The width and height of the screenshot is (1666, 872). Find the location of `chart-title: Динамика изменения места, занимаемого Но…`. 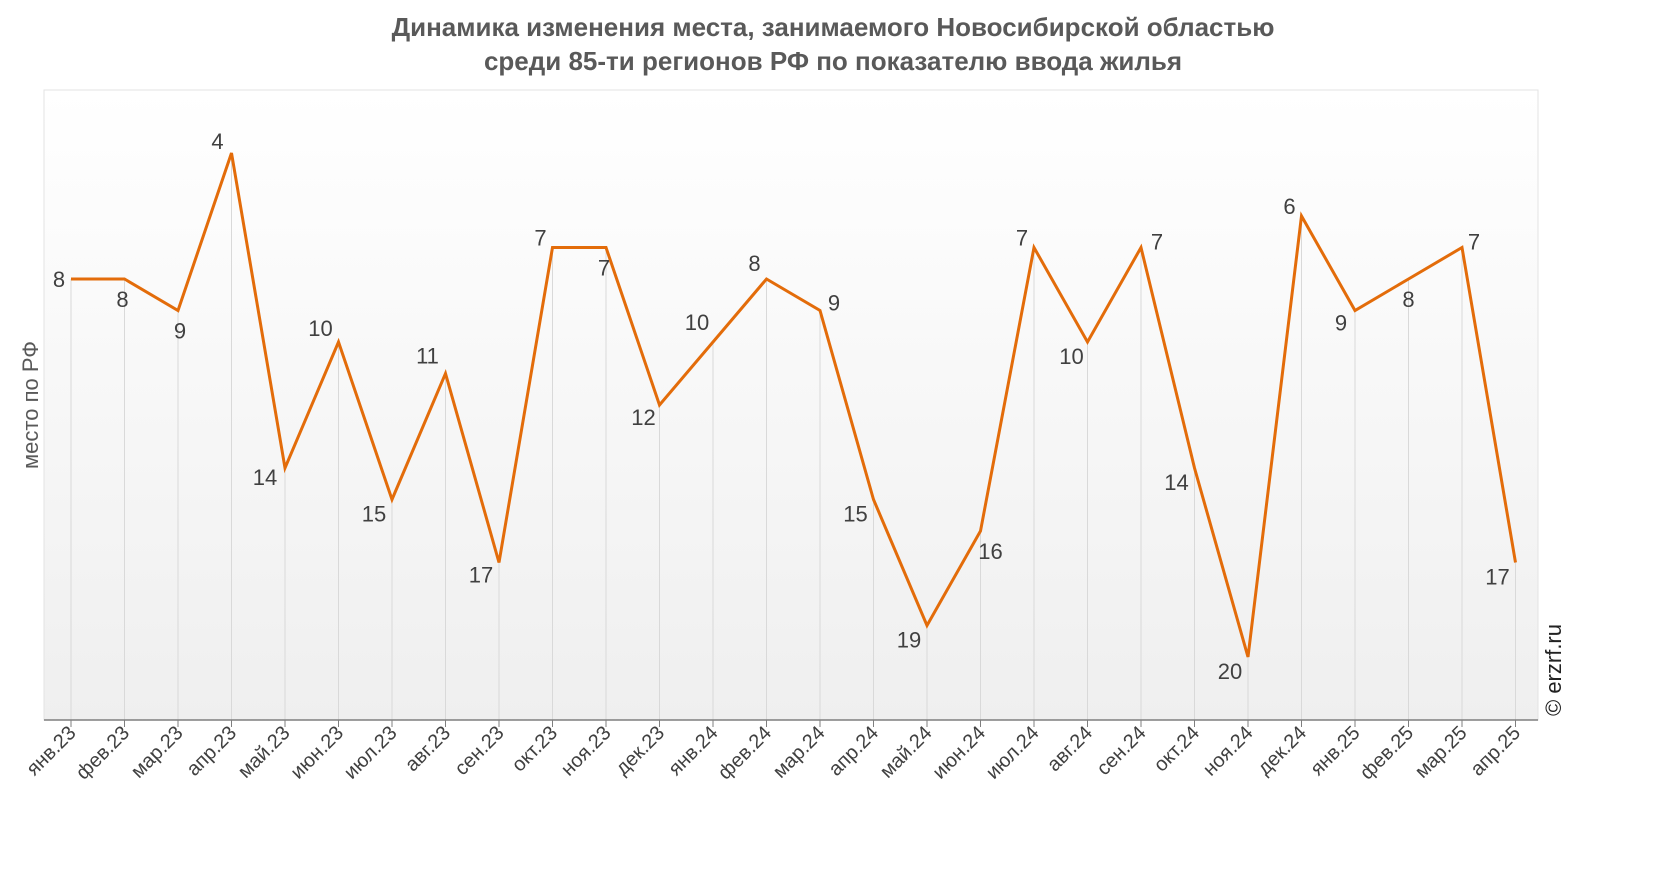

chart-title: Динамика изменения места, занимаемого Но… is located at coordinates (833, 44).